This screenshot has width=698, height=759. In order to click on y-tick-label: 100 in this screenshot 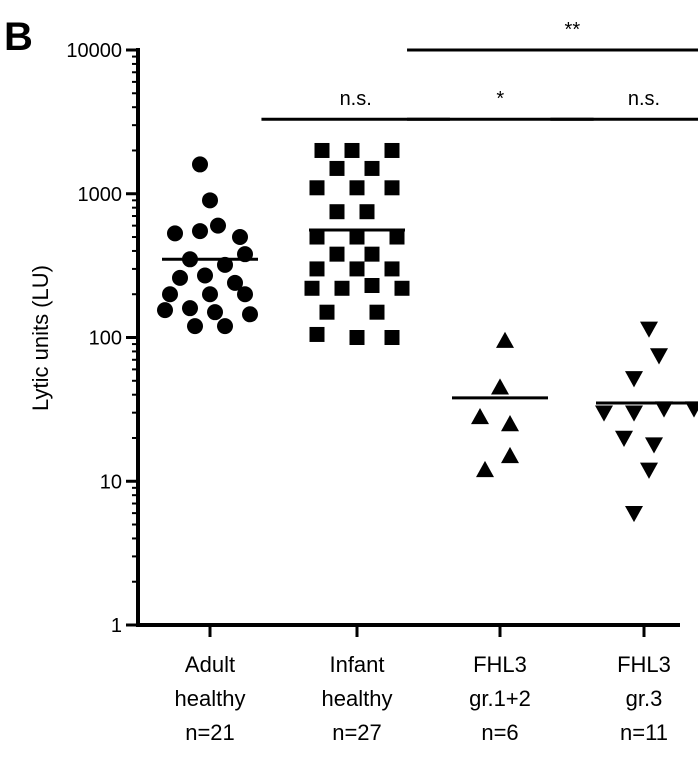, I will do `click(105, 339)`.